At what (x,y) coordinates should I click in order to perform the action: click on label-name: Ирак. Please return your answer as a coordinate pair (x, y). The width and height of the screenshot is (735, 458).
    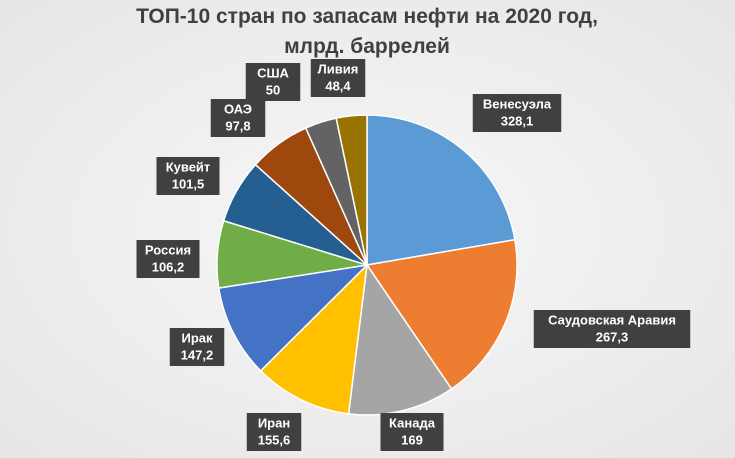
    Looking at the image, I should click on (197, 337).